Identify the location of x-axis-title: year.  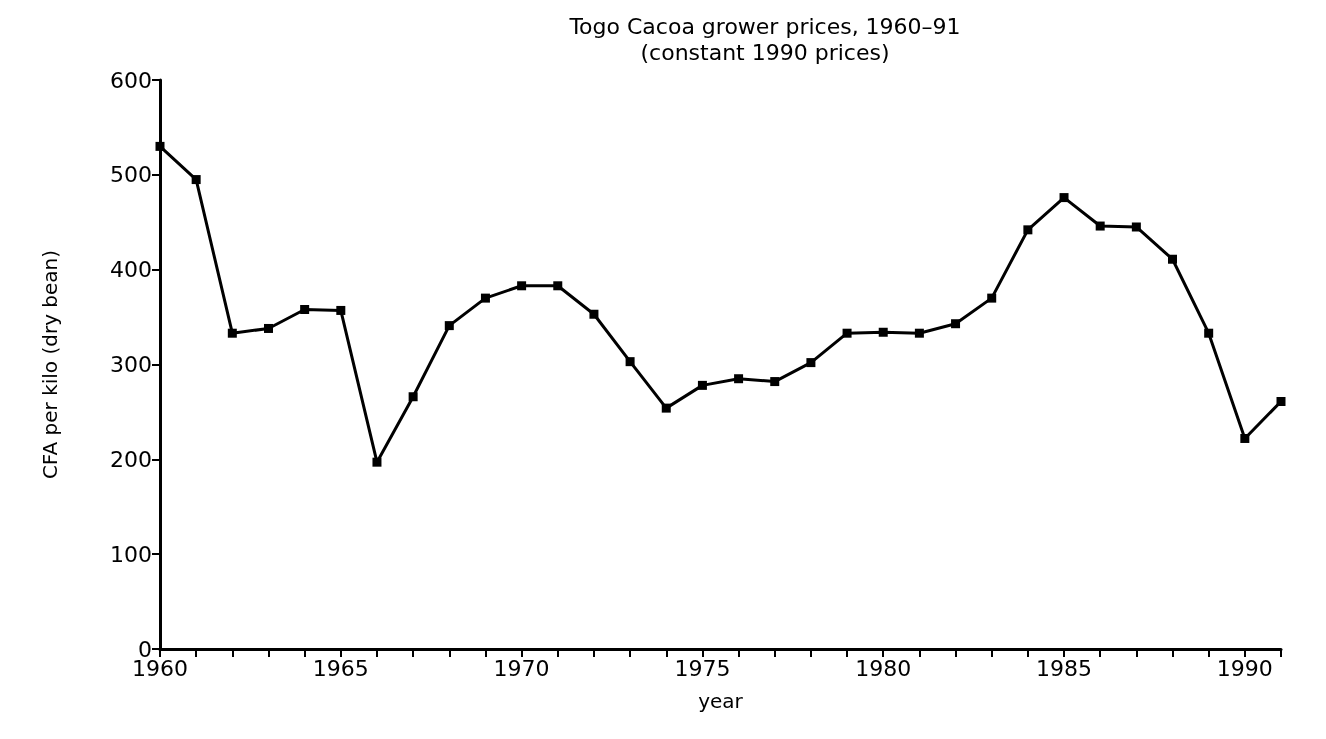
(721, 701).